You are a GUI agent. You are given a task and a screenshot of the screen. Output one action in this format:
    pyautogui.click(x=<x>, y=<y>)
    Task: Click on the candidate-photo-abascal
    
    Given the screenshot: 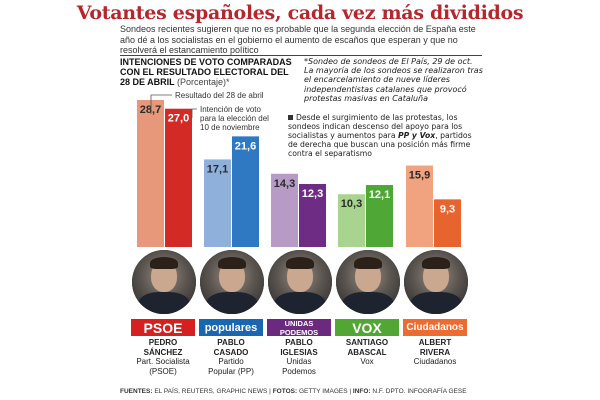 What is the action you would take?
    pyautogui.click(x=368, y=282)
    